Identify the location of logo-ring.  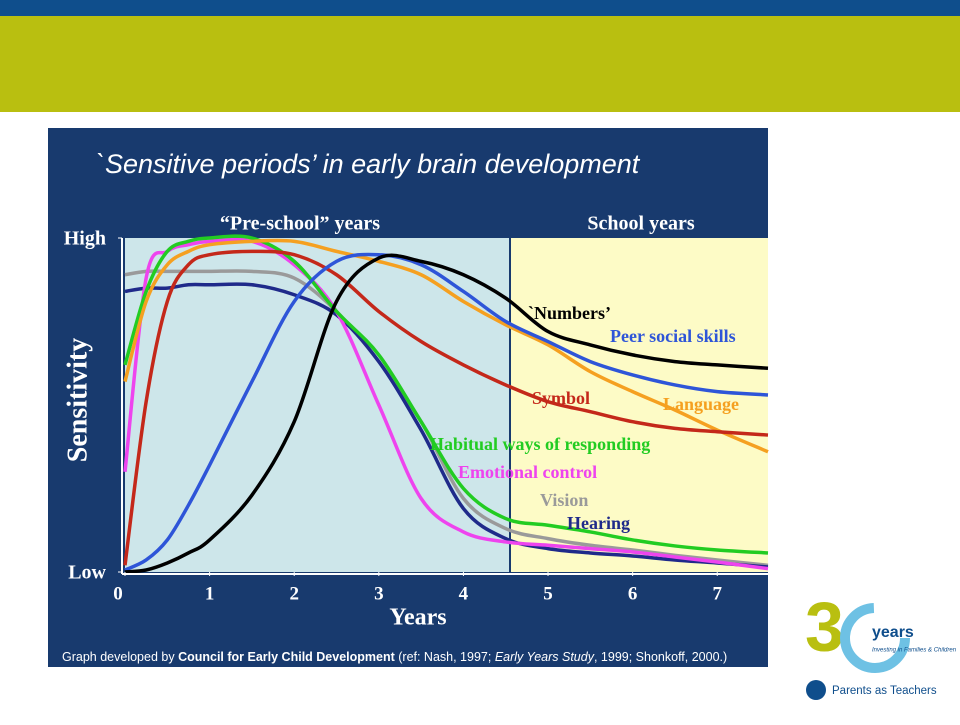
(875, 638).